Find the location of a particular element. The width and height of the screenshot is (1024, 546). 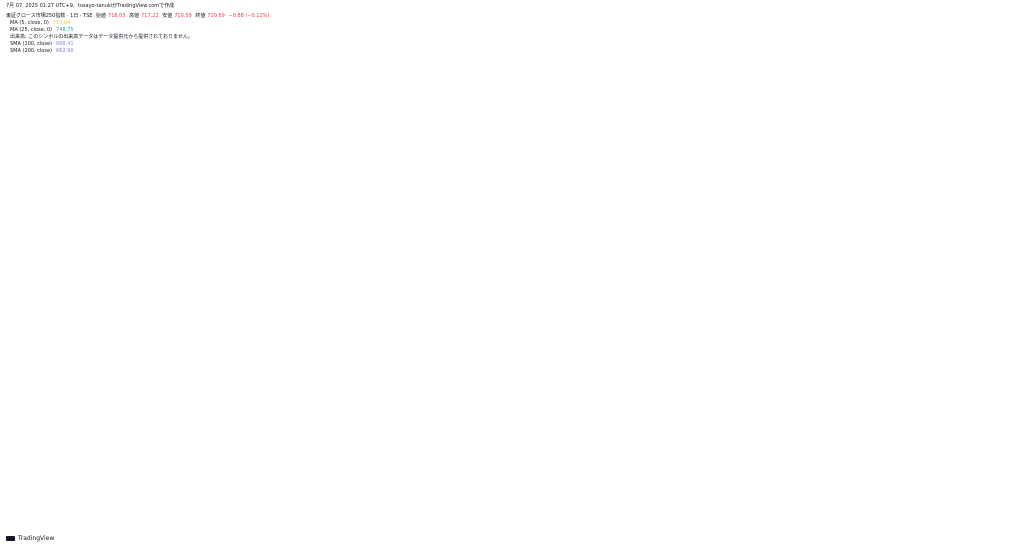

y-tick-label: 650 is located at coordinates (1007, 274).